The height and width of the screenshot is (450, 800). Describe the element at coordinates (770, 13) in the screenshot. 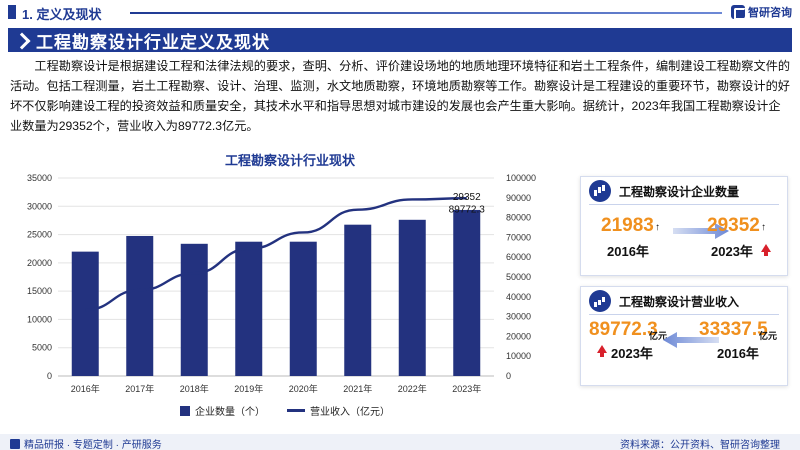

I see `logo-text: 智研咨询` at that location.